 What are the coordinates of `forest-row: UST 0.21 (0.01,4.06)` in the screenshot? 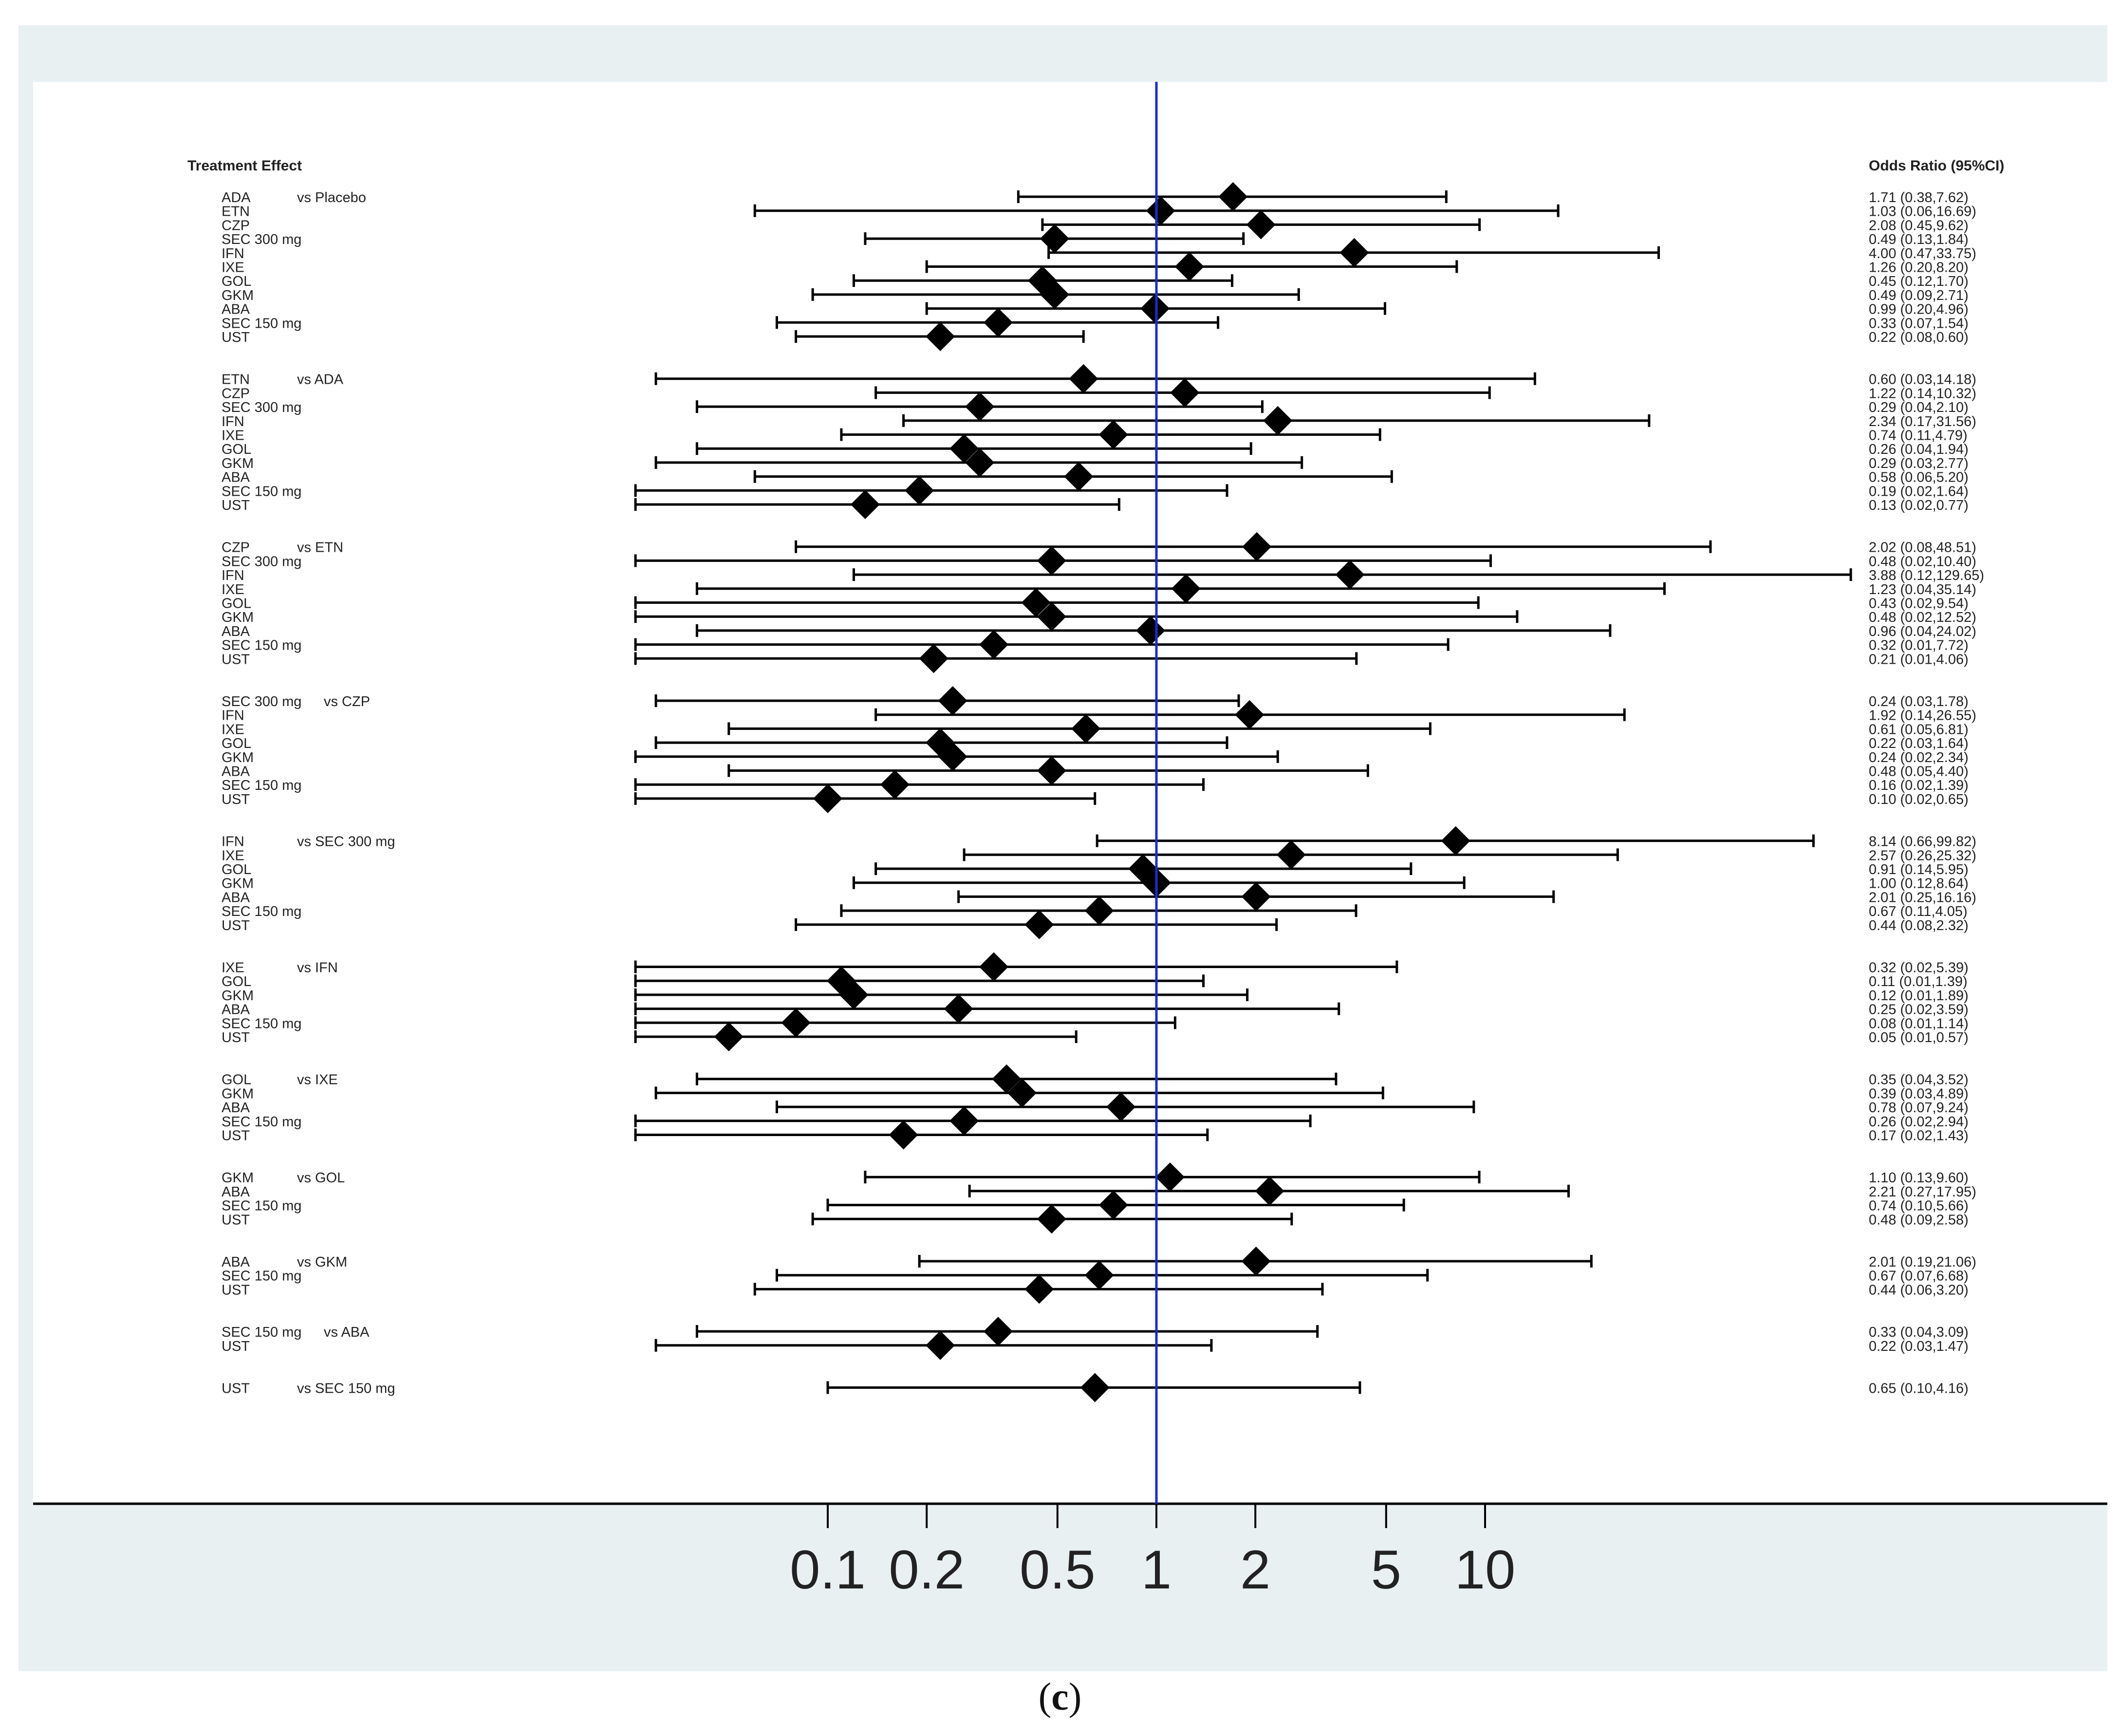 It's located at (1095, 658).